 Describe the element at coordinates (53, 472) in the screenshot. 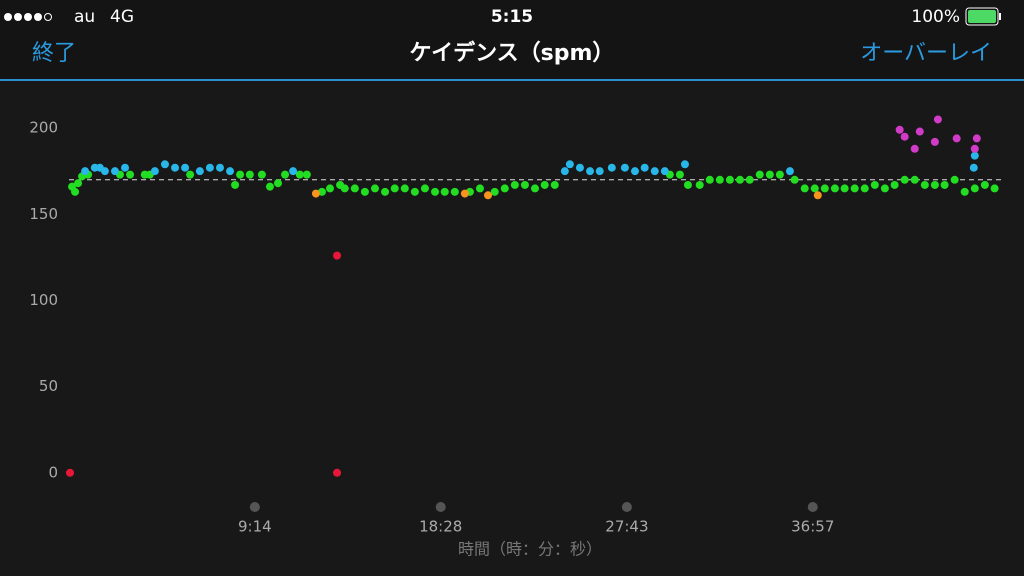

I see `y-tick-label: 0` at that location.